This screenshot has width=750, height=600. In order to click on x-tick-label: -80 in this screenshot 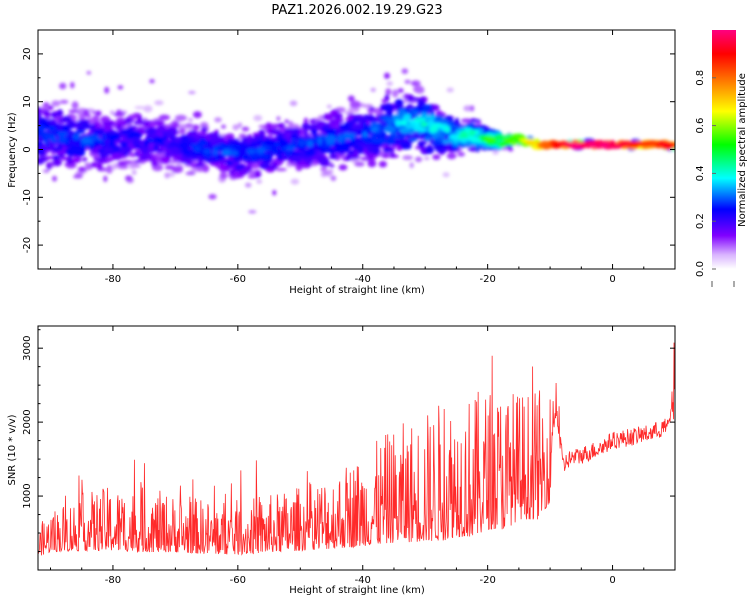, I will do `click(113, 279)`.